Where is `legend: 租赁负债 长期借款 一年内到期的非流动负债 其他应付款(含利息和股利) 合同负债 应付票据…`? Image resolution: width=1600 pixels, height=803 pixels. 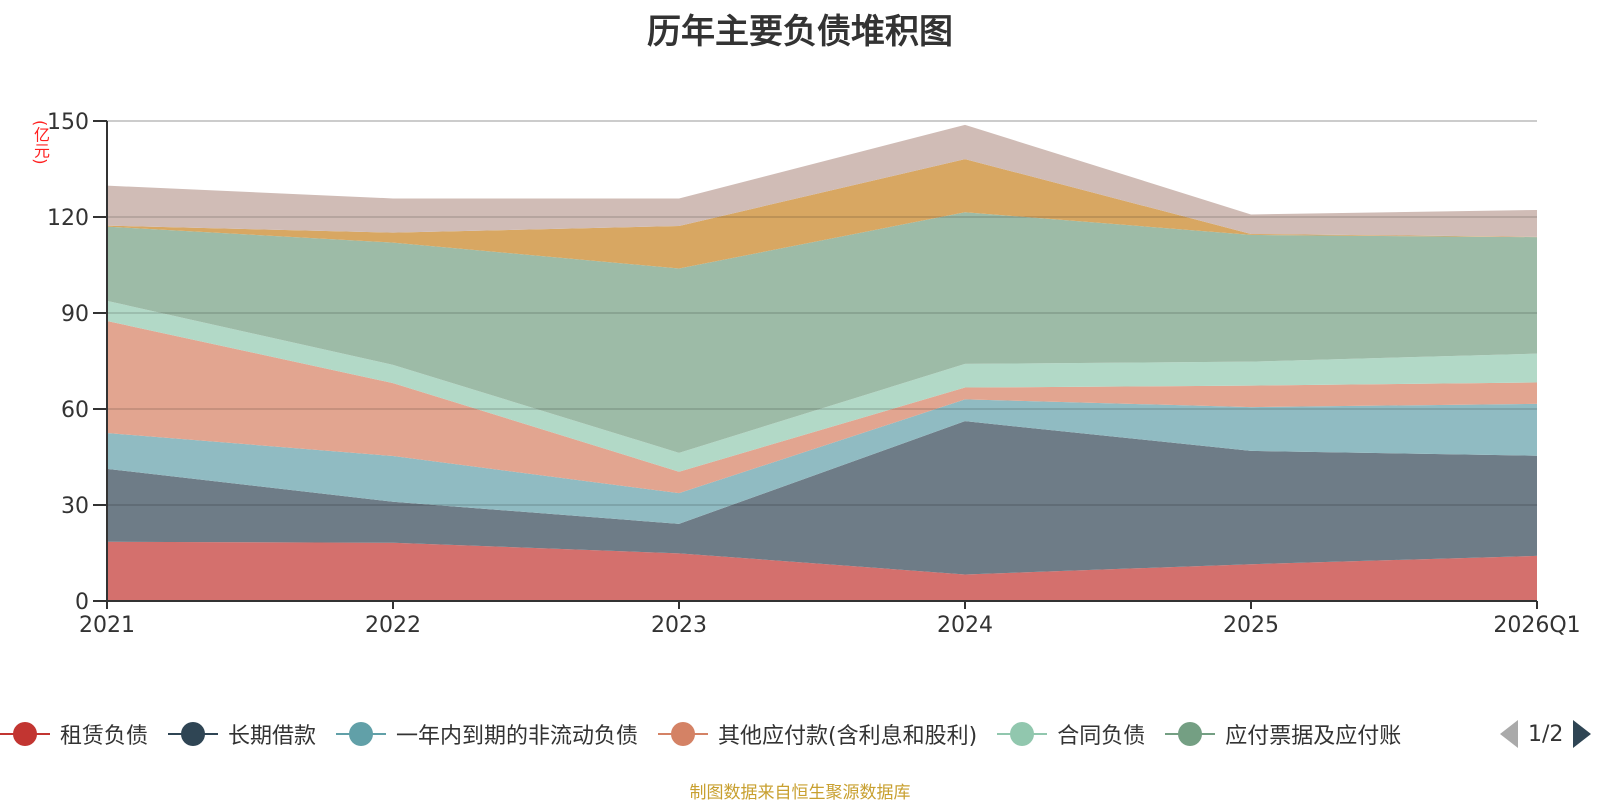
legend: 租赁负债 长期借款 一年内到期的非流动负债 其他应付款(含利息和股利) 合同负债 应付票据… is located at coordinates (745, 734).